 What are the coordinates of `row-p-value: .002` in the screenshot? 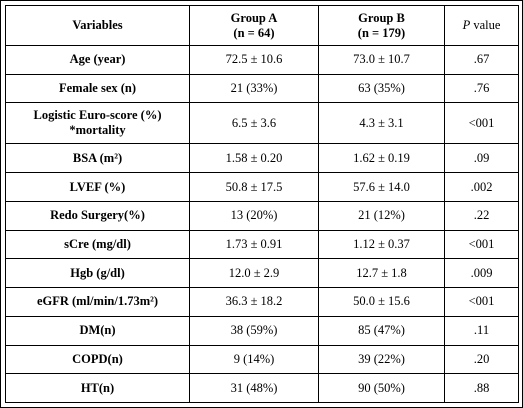 It's located at (481, 187).